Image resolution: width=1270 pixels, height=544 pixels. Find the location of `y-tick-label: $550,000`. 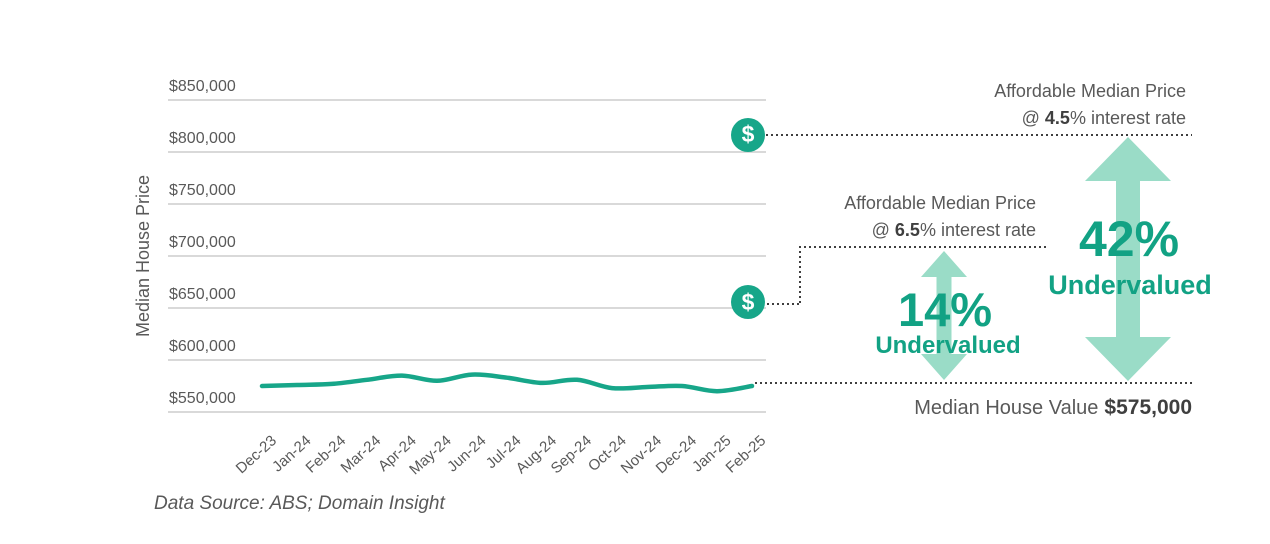

y-tick-label: $550,000 is located at coordinates (202, 398).